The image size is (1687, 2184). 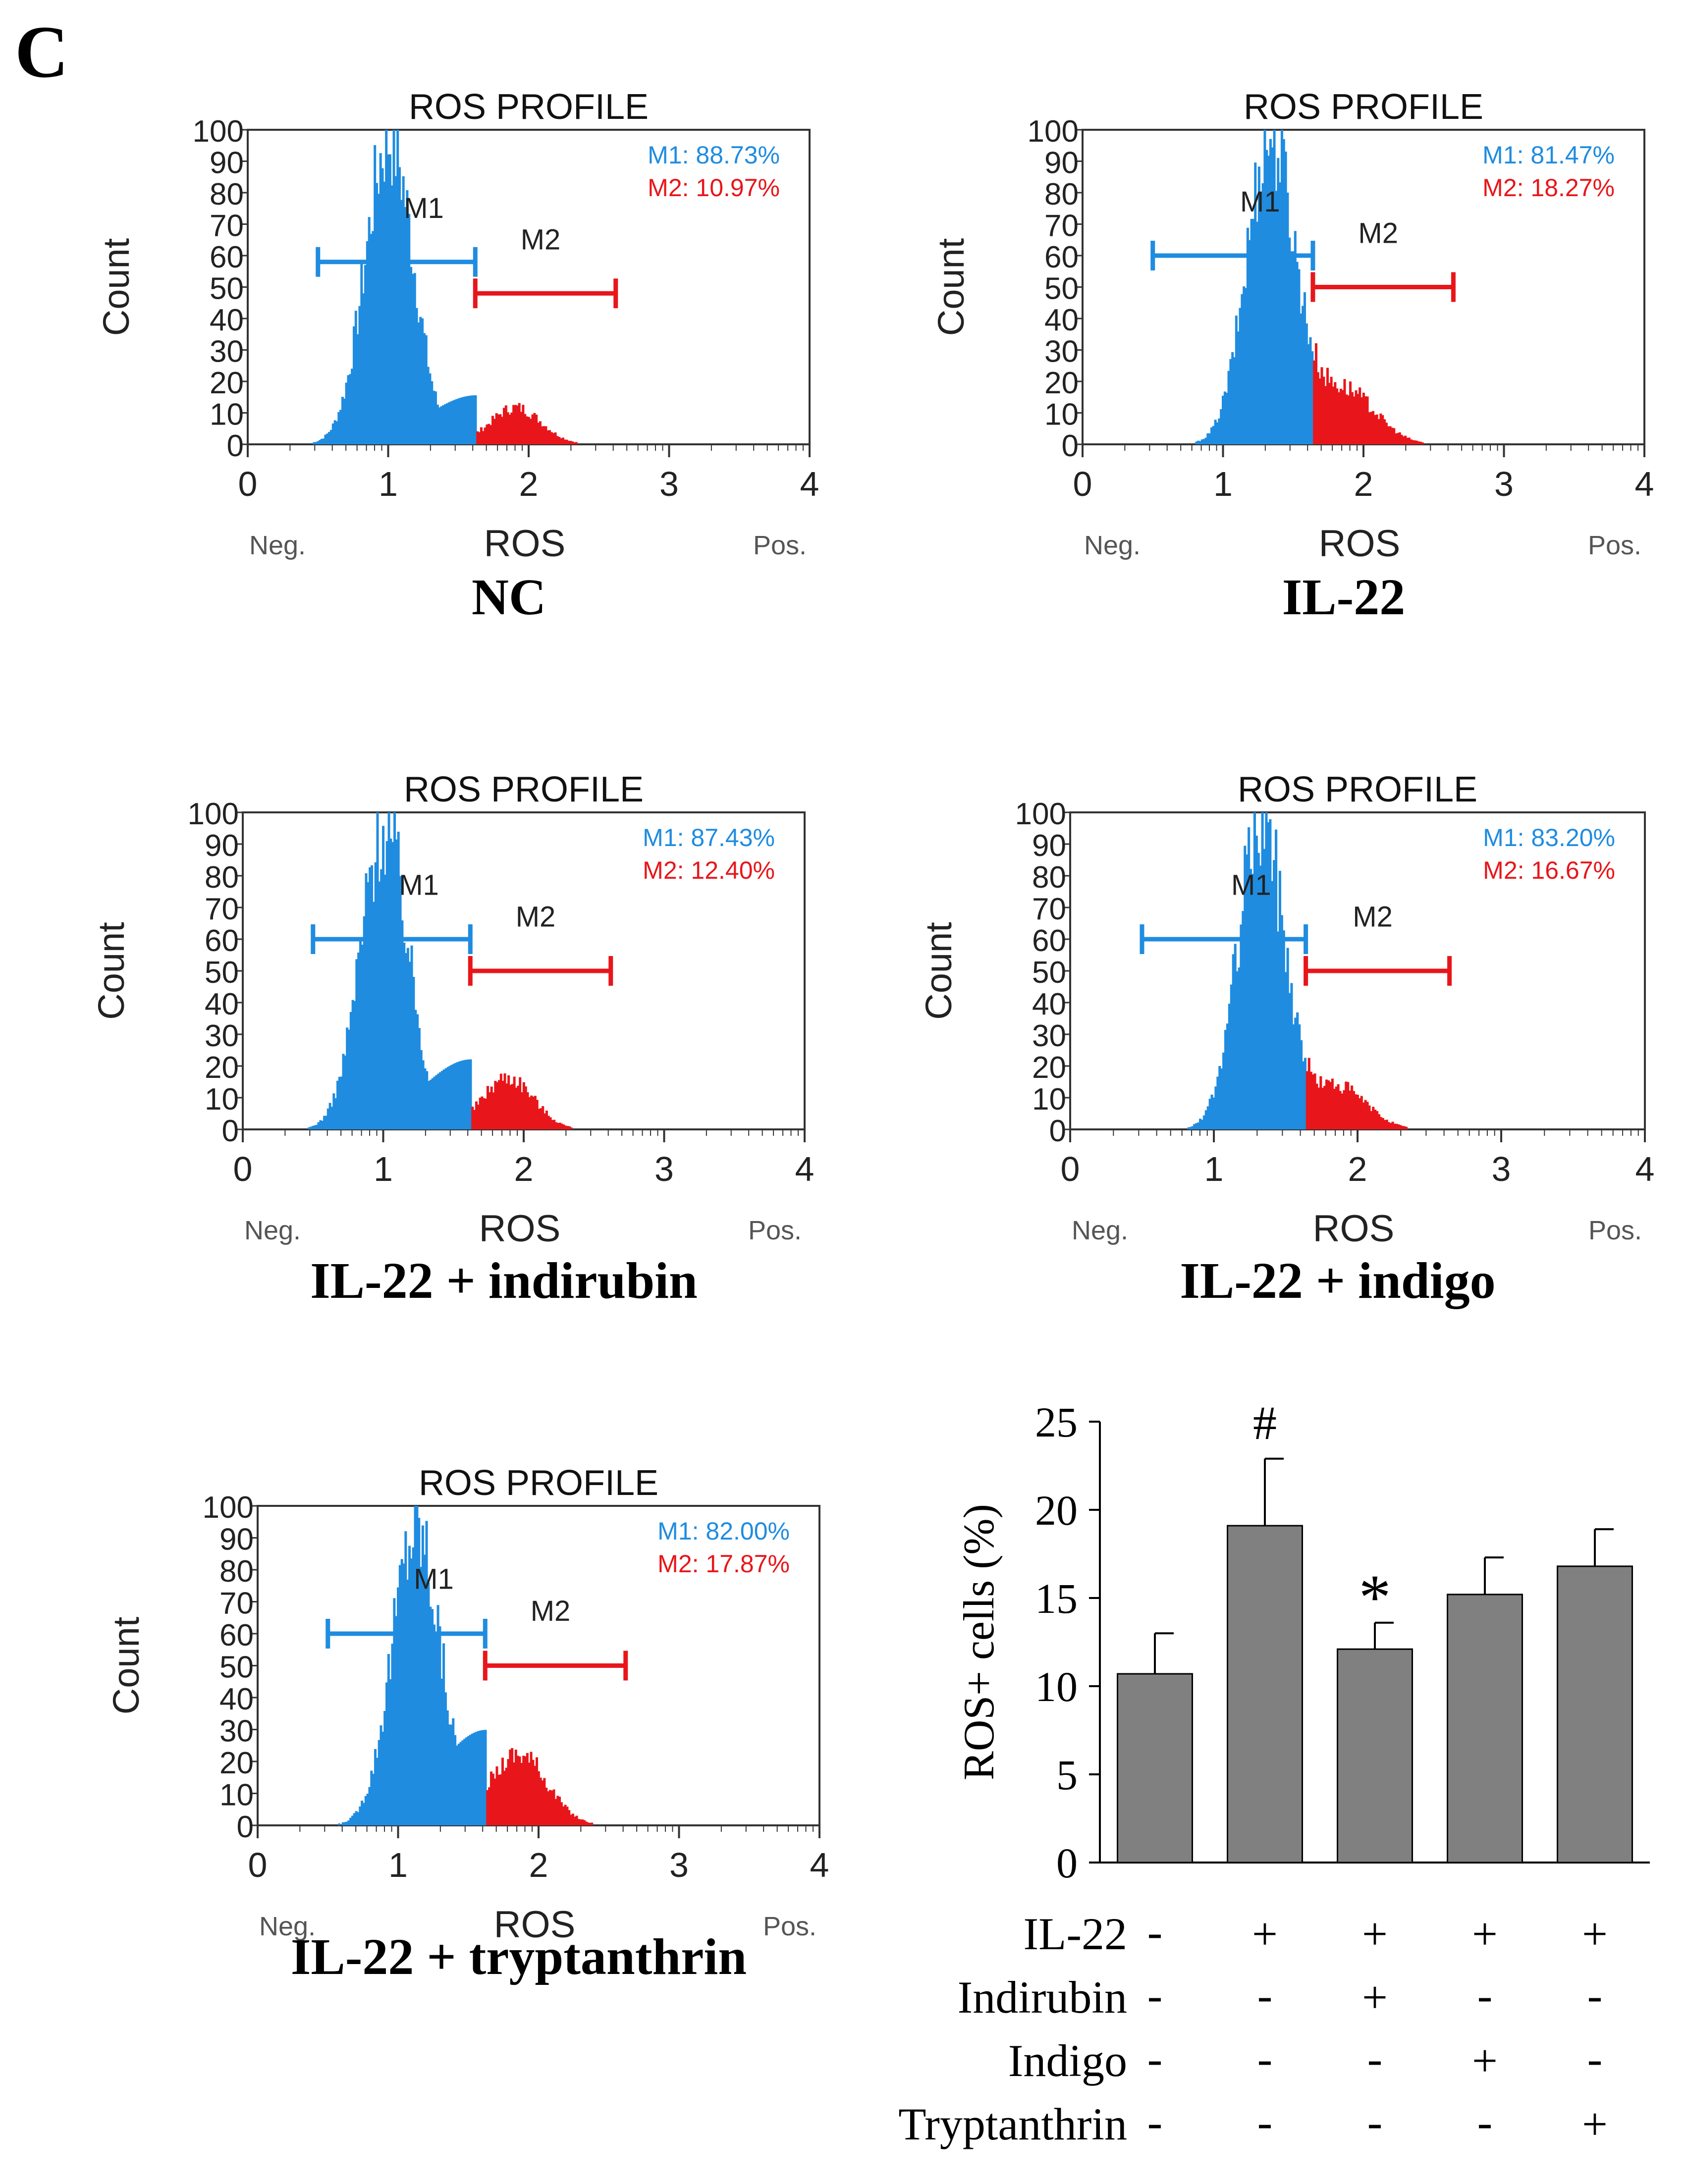 I want to click on y-tick-label: 100, so click(x=1053, y=131).